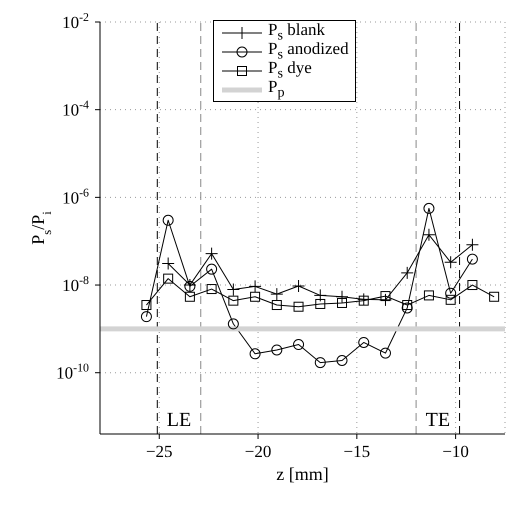 Image resolution: width=513 pixels, height=524 pixels. I want to click on annotation: LE, so click(179, 420).